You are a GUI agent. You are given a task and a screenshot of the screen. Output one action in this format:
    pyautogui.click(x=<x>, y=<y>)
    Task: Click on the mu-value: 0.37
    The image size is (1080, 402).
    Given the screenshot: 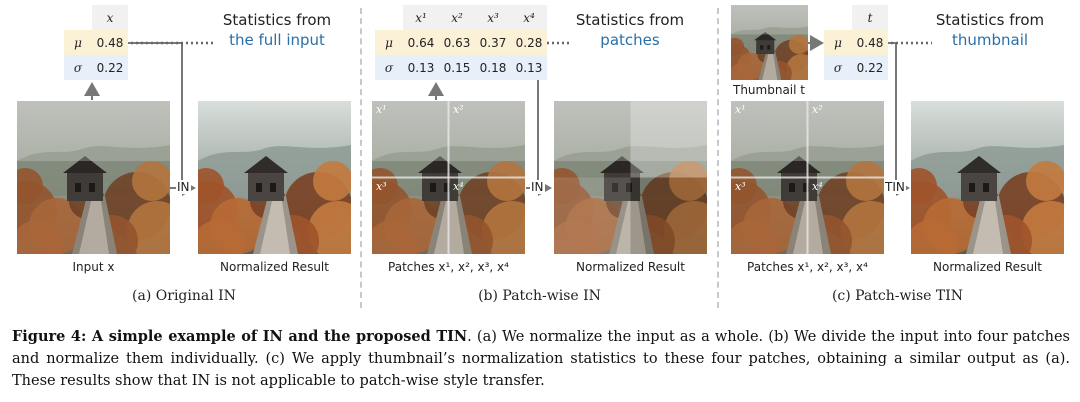 What is the action you would take?
    pyautogui.click(x=493, y=42)
    